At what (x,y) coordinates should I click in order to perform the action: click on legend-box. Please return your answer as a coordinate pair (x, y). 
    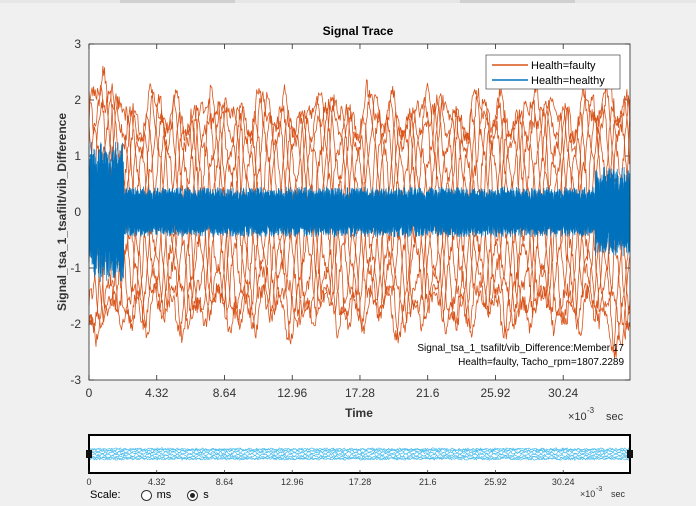
    Looking at the image, I should click on (553, 72).